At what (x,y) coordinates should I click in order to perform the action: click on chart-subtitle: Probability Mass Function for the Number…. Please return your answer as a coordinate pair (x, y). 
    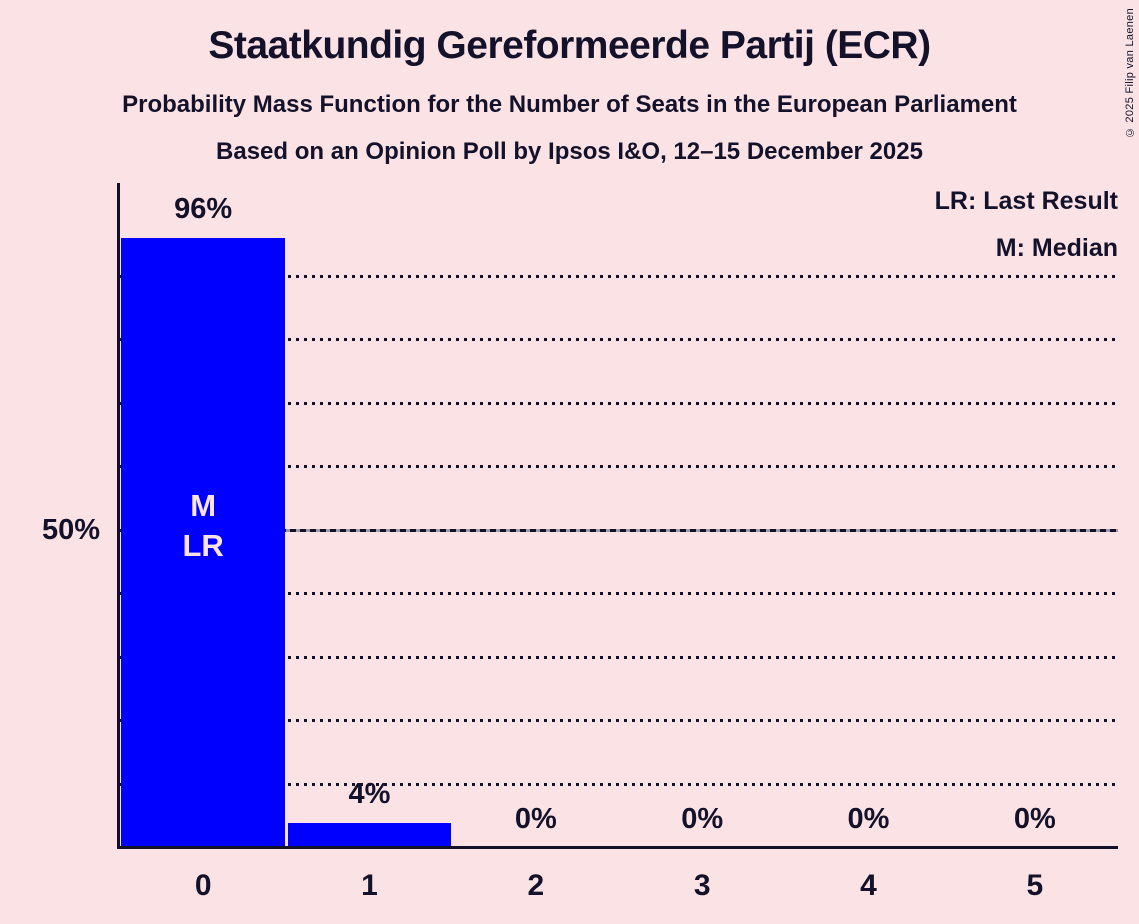
    Looking at the image, I should click on (569, 104).